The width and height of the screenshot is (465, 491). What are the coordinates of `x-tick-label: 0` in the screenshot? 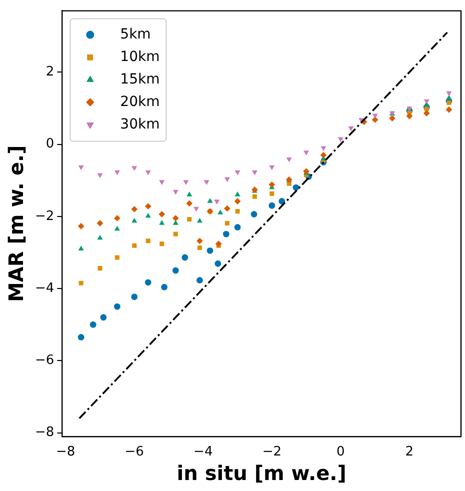 It's located at (340, 452).